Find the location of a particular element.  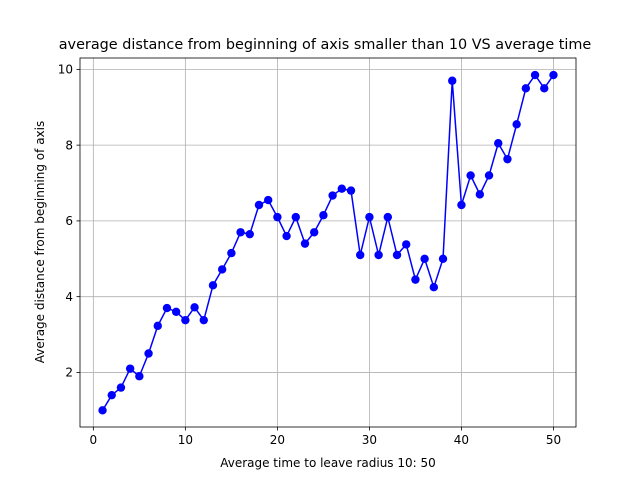

x-tick-label: 50 is located at coordinates (553, 440).